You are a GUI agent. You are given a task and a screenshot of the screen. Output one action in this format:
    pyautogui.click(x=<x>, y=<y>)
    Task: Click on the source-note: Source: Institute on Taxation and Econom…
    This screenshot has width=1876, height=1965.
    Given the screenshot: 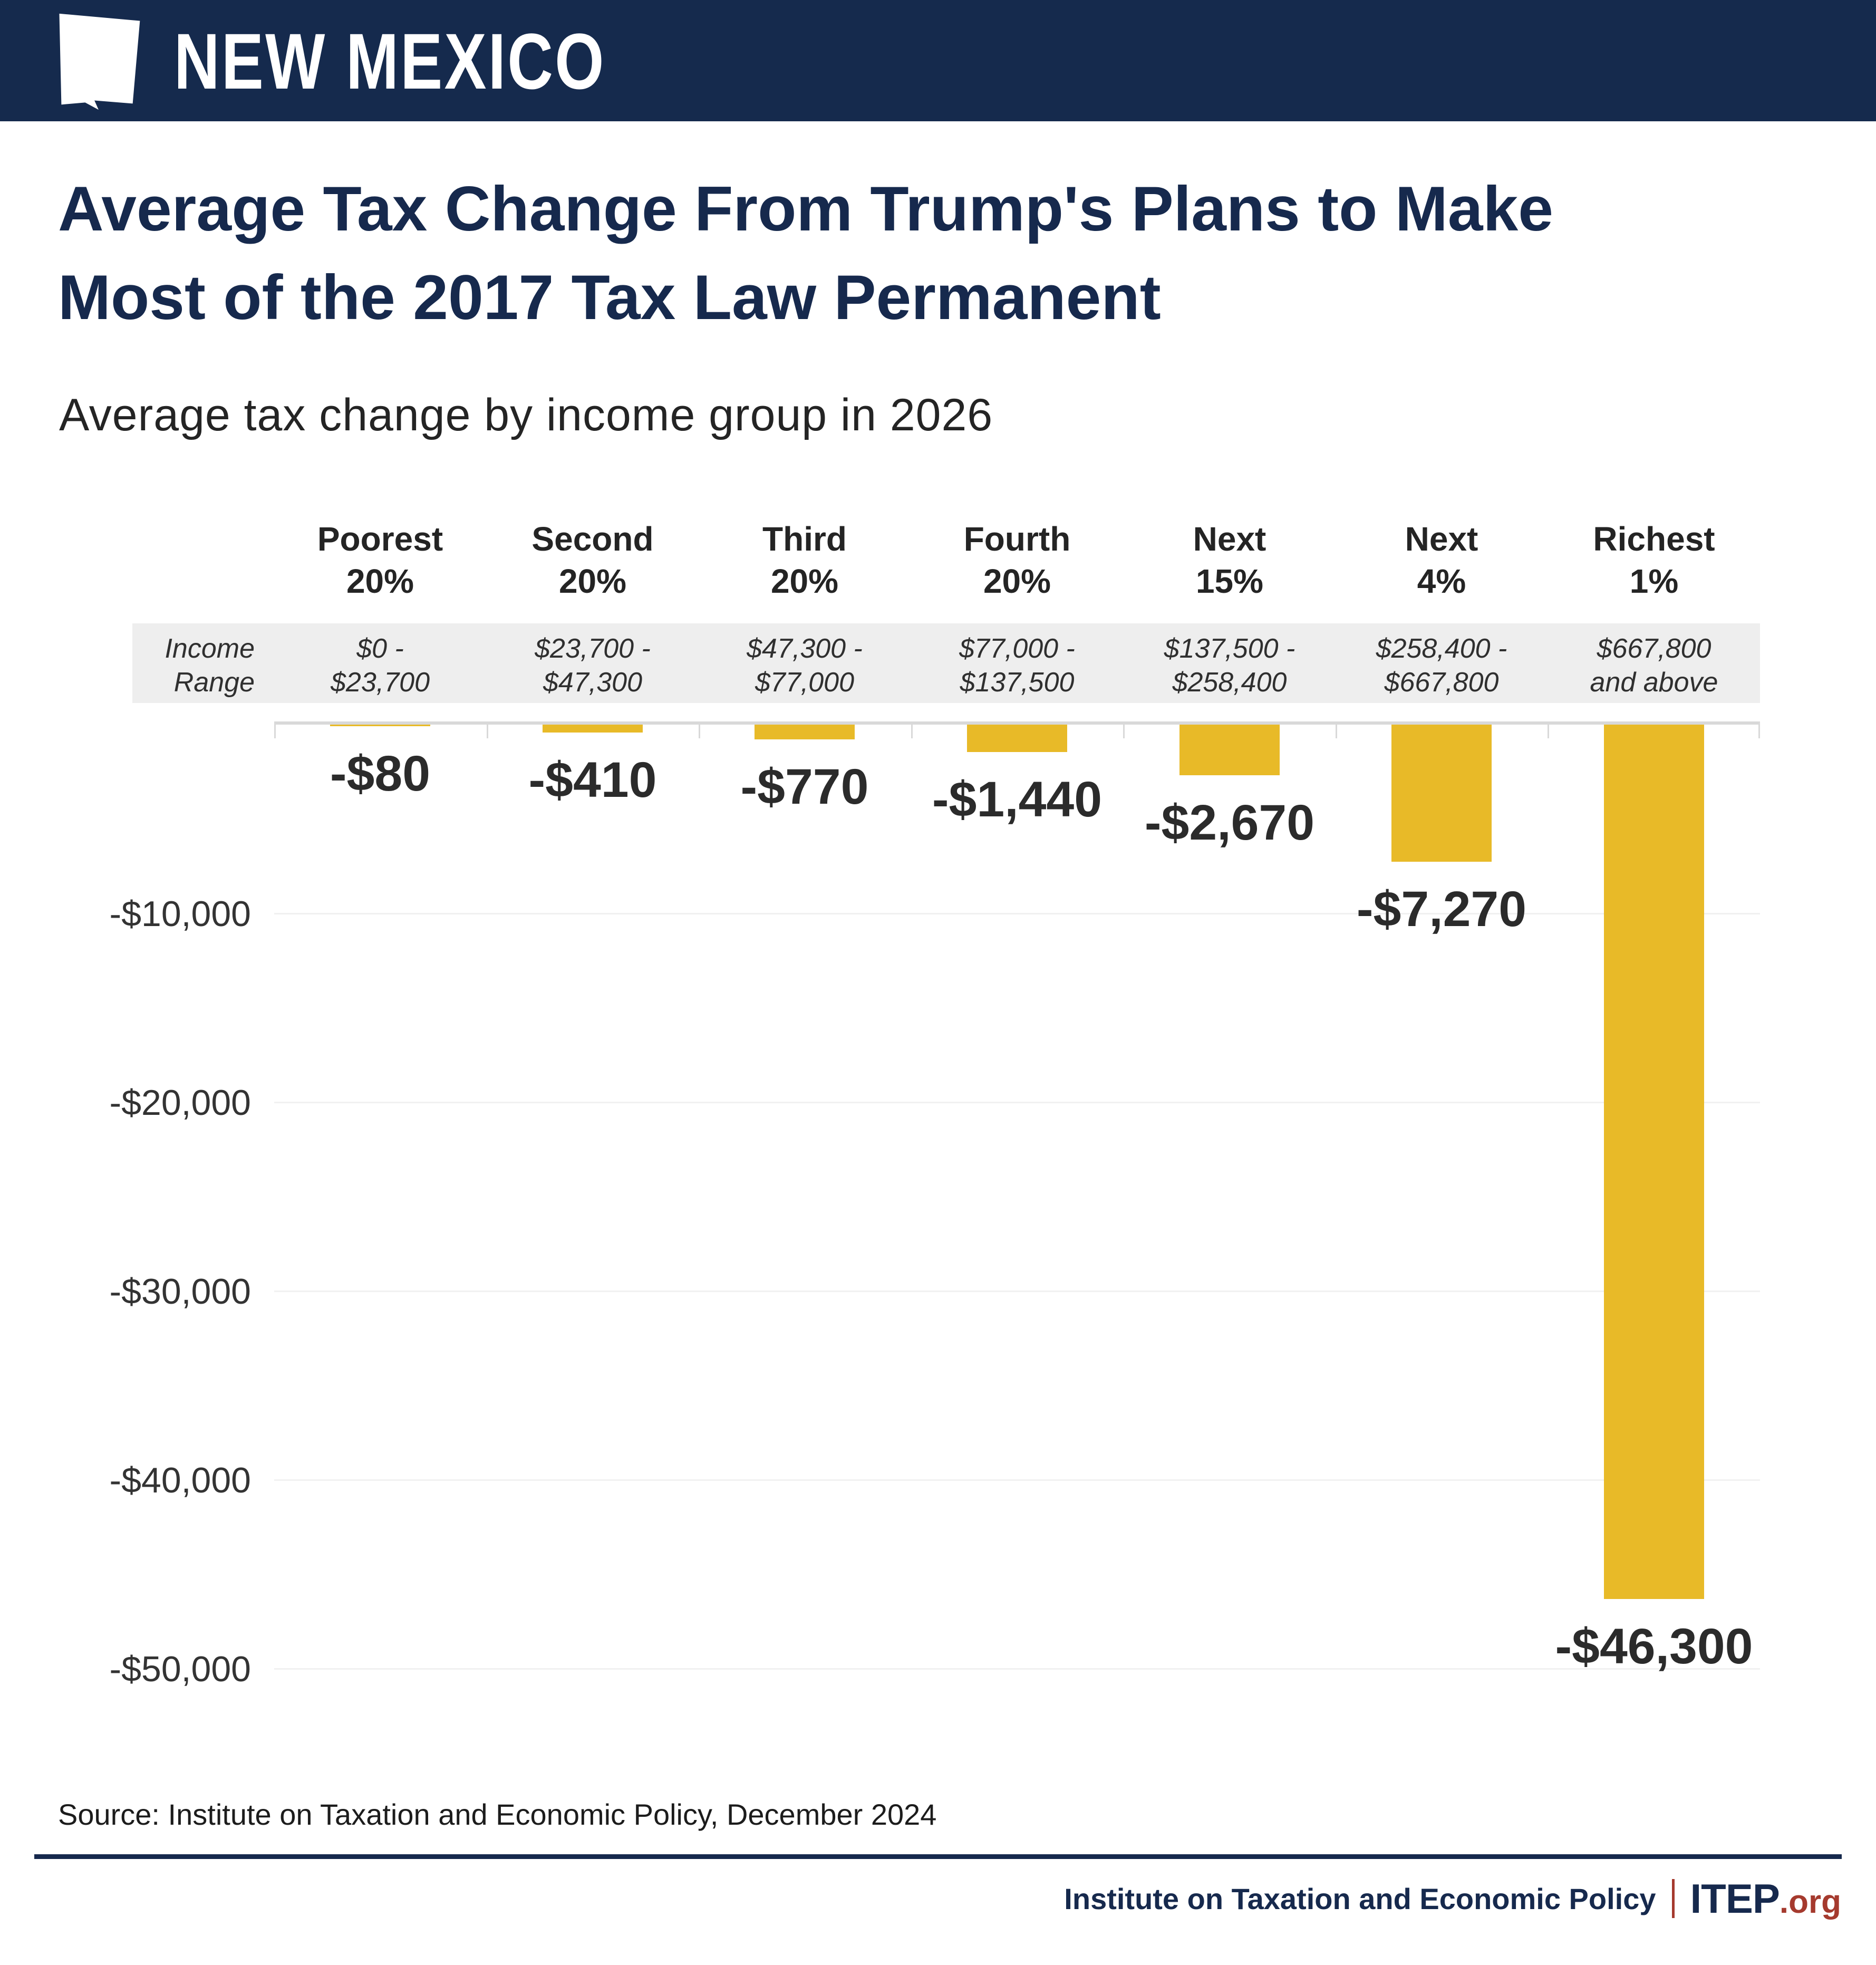 What is the action you would take?
    pyautogui.click(x=497, y=1814)
    